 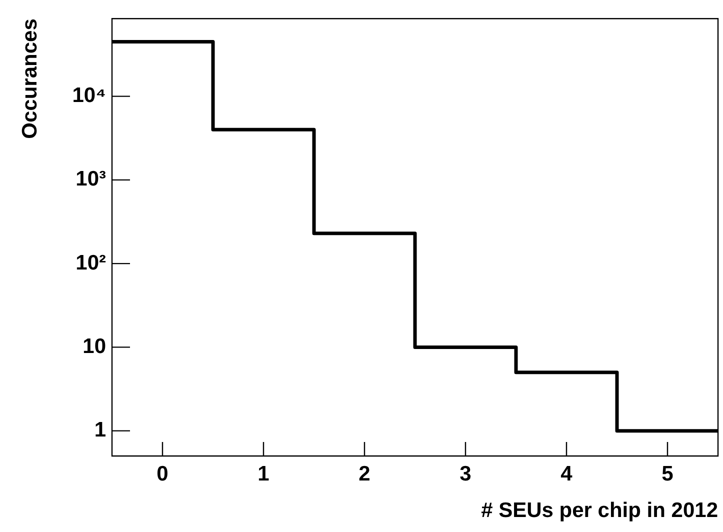 What do you see at coordinates (94, 346) in the screenshot?
I see `y-tick-label: 10` at bounding box center [94, 346].